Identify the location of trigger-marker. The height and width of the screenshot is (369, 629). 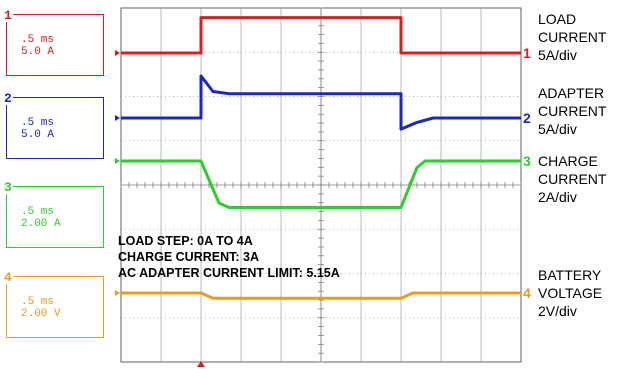
(201, 364).